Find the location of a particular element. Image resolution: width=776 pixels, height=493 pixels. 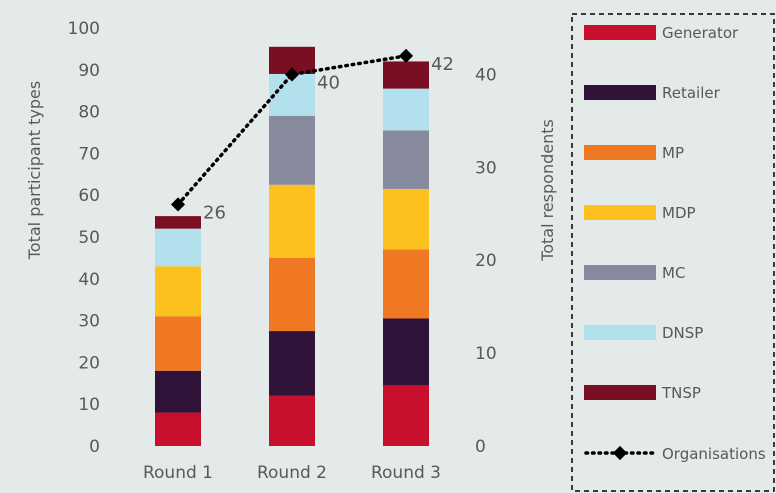

x-axis: Round 1 Round 2 Round 3 is located at coordinates (292, 473).